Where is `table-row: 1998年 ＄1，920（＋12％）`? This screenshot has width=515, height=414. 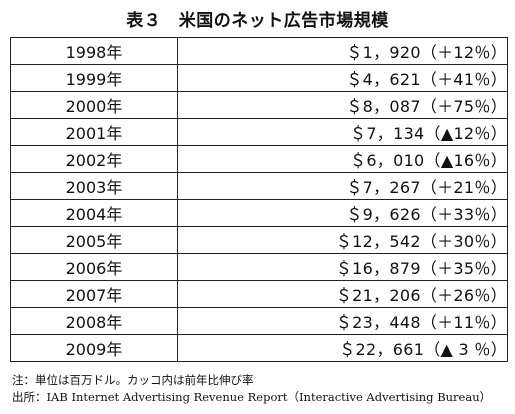 table-row: 1998年 ＄1，920（＋12％） is located at coordinates (259, 51).